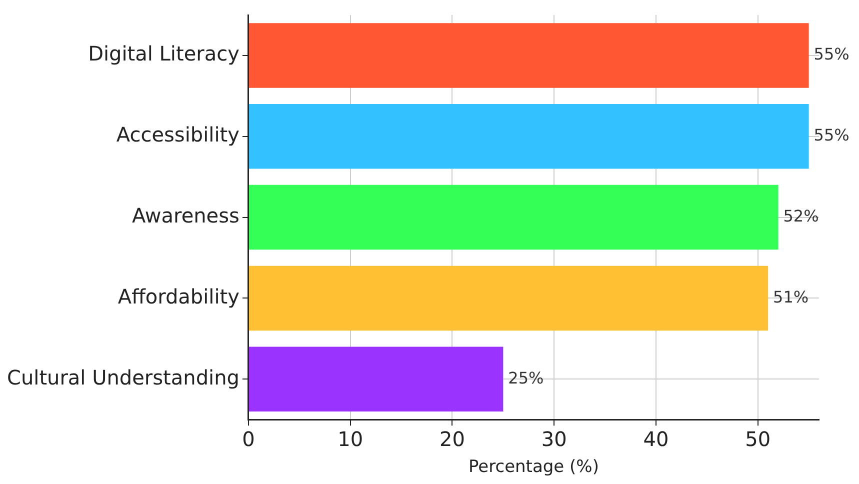  I want to click on x-tick-label: 40, so click(656, 438).